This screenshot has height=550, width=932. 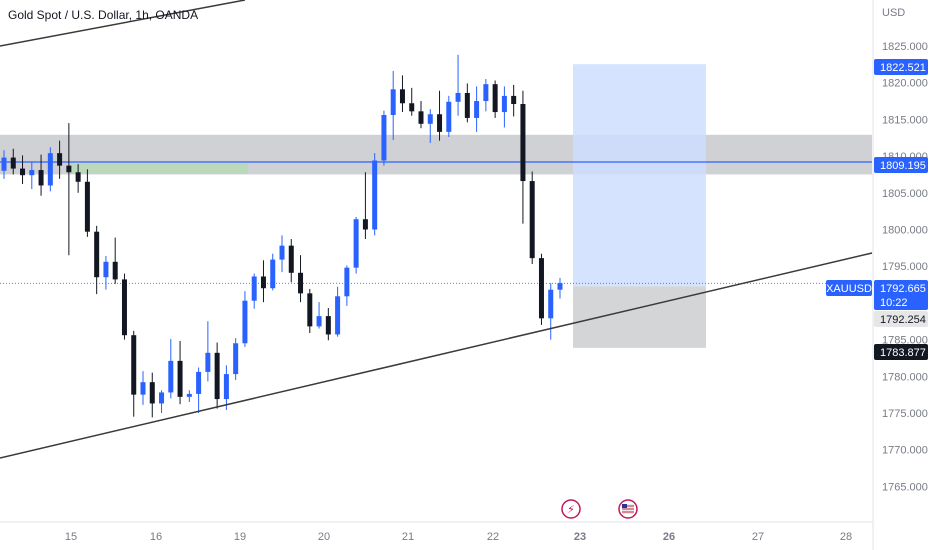 I want to click on upper-trendline, so click(x=123, y=23).